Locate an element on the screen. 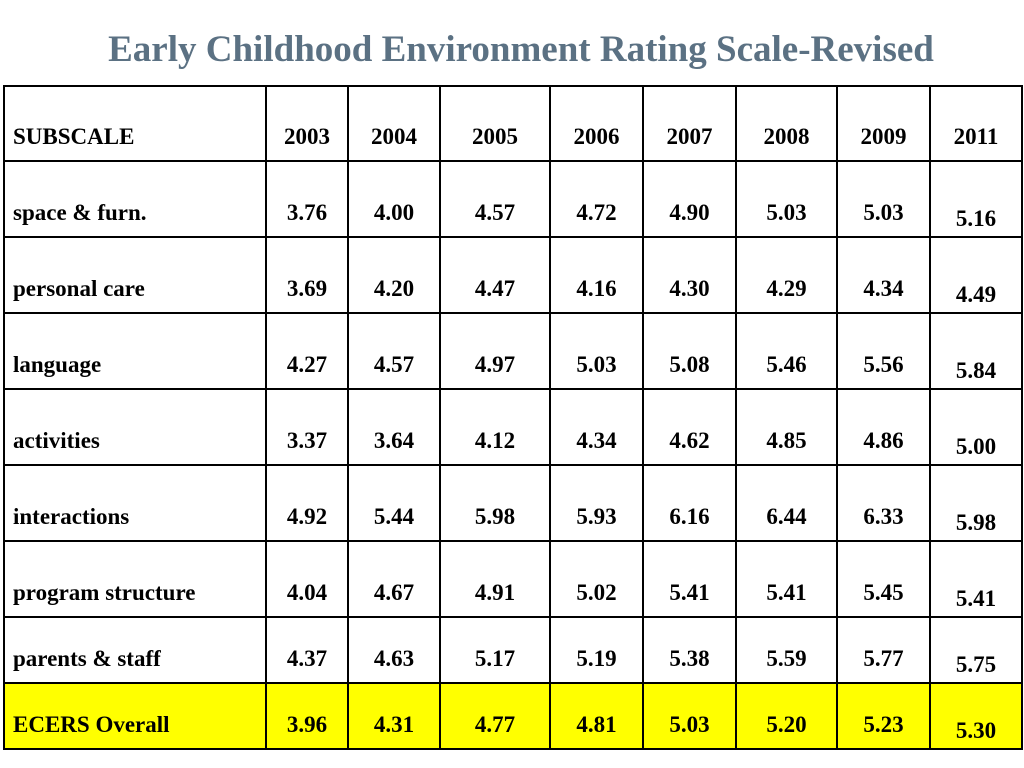 The width and height of the screenshot is (1024, 768). table-cell: 3.76 is located at coordinates (307, 199).